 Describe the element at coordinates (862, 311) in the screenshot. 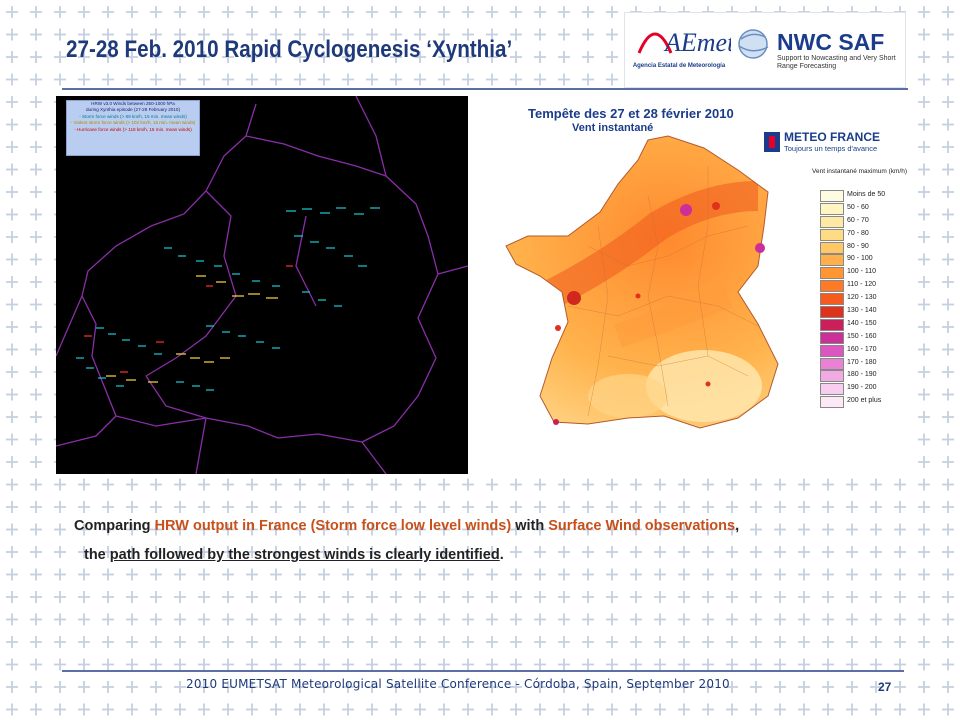

I see `scale-label: 130 - 140` at that location.